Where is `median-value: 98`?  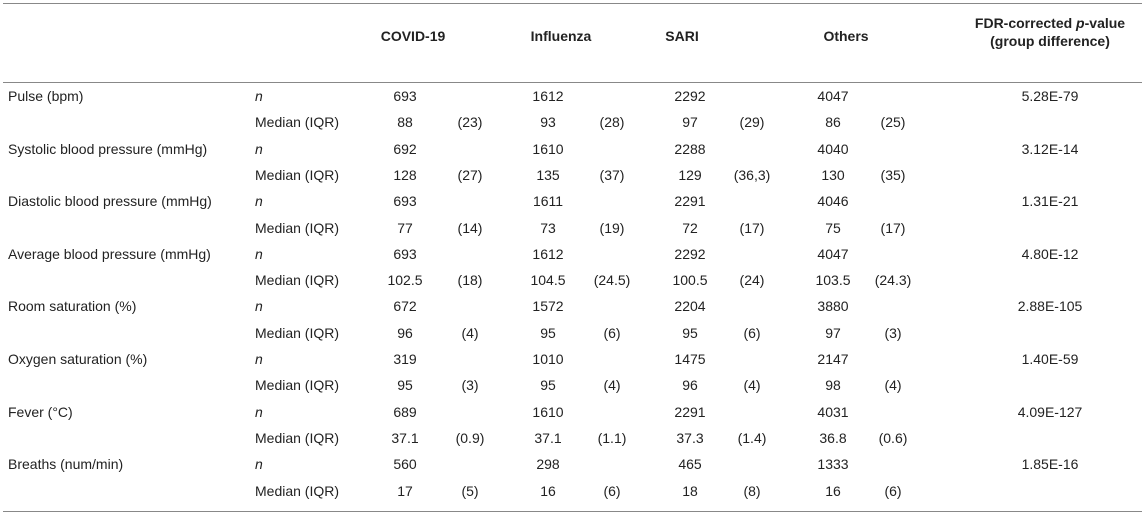
median-value: 98 is located at coordinates (833, 385).